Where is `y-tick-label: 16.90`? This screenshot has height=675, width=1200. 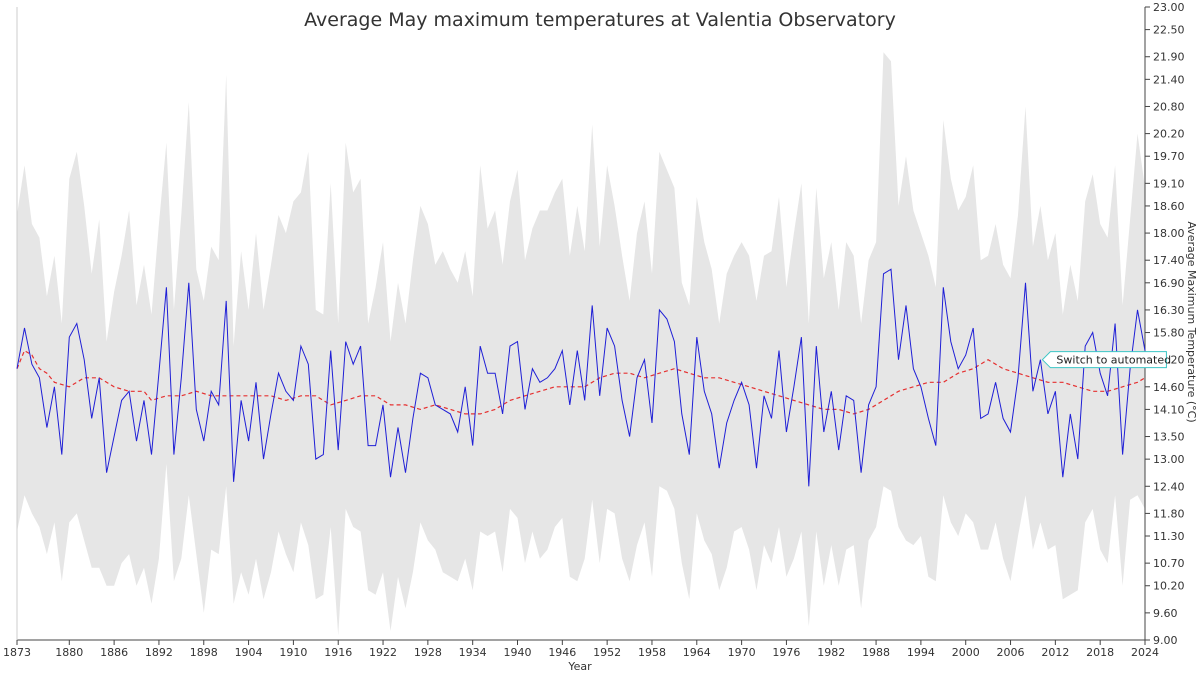
y-tick-label: 16.90 is located at coordinates (1169, 283).